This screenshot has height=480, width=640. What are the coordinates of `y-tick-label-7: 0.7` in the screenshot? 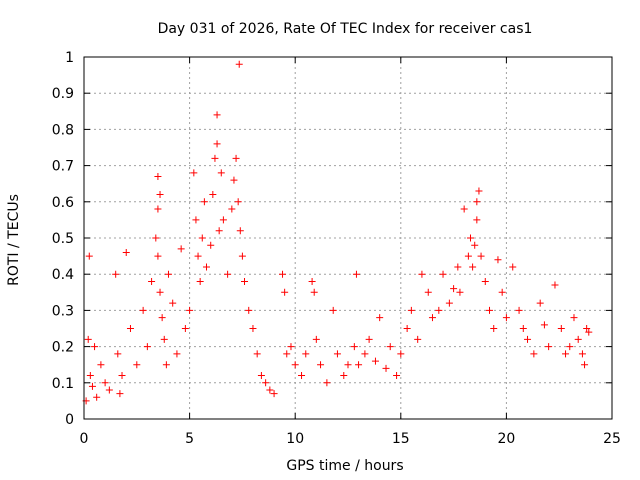 It's located at (63, 167).